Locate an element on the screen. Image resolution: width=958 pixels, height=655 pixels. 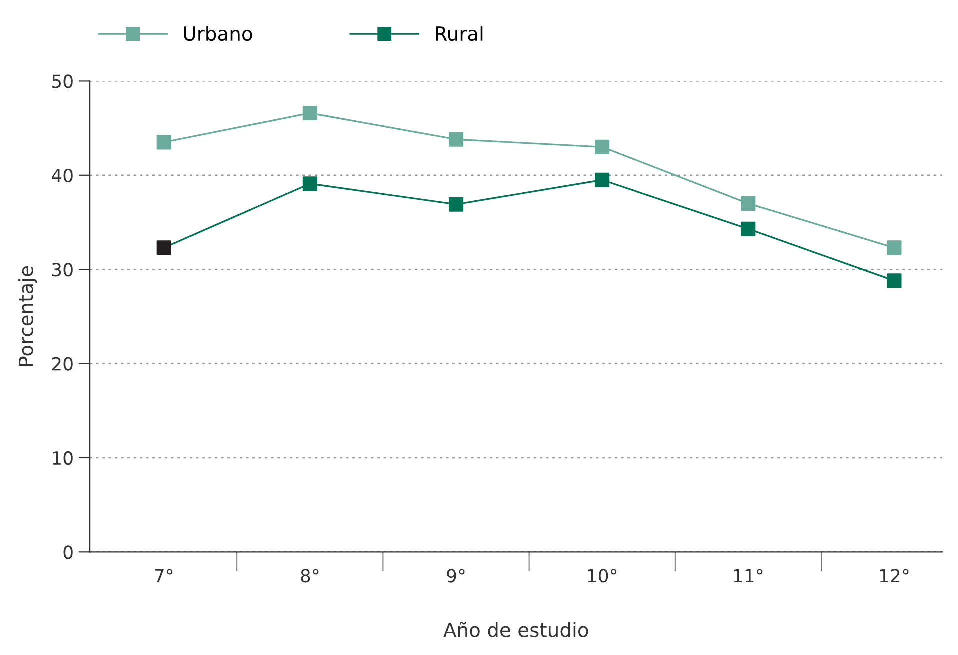
legend-label: Rural is located at coordinates (459, 34).